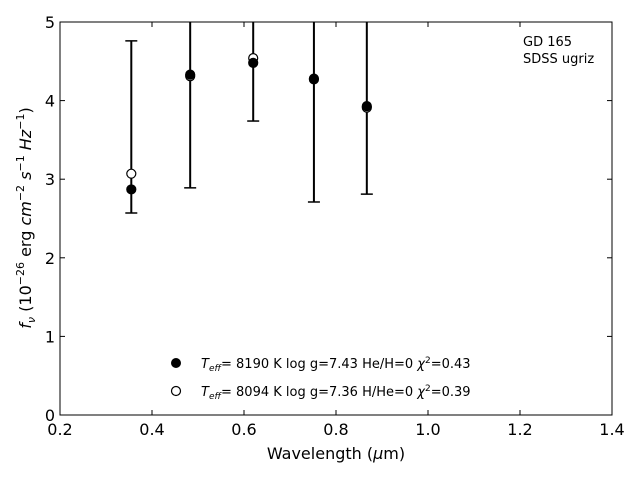  What do you see at coordinates (50, 415) in the screenshot?
I see `y-tick-label: 0` at bounding box center [50, 415].